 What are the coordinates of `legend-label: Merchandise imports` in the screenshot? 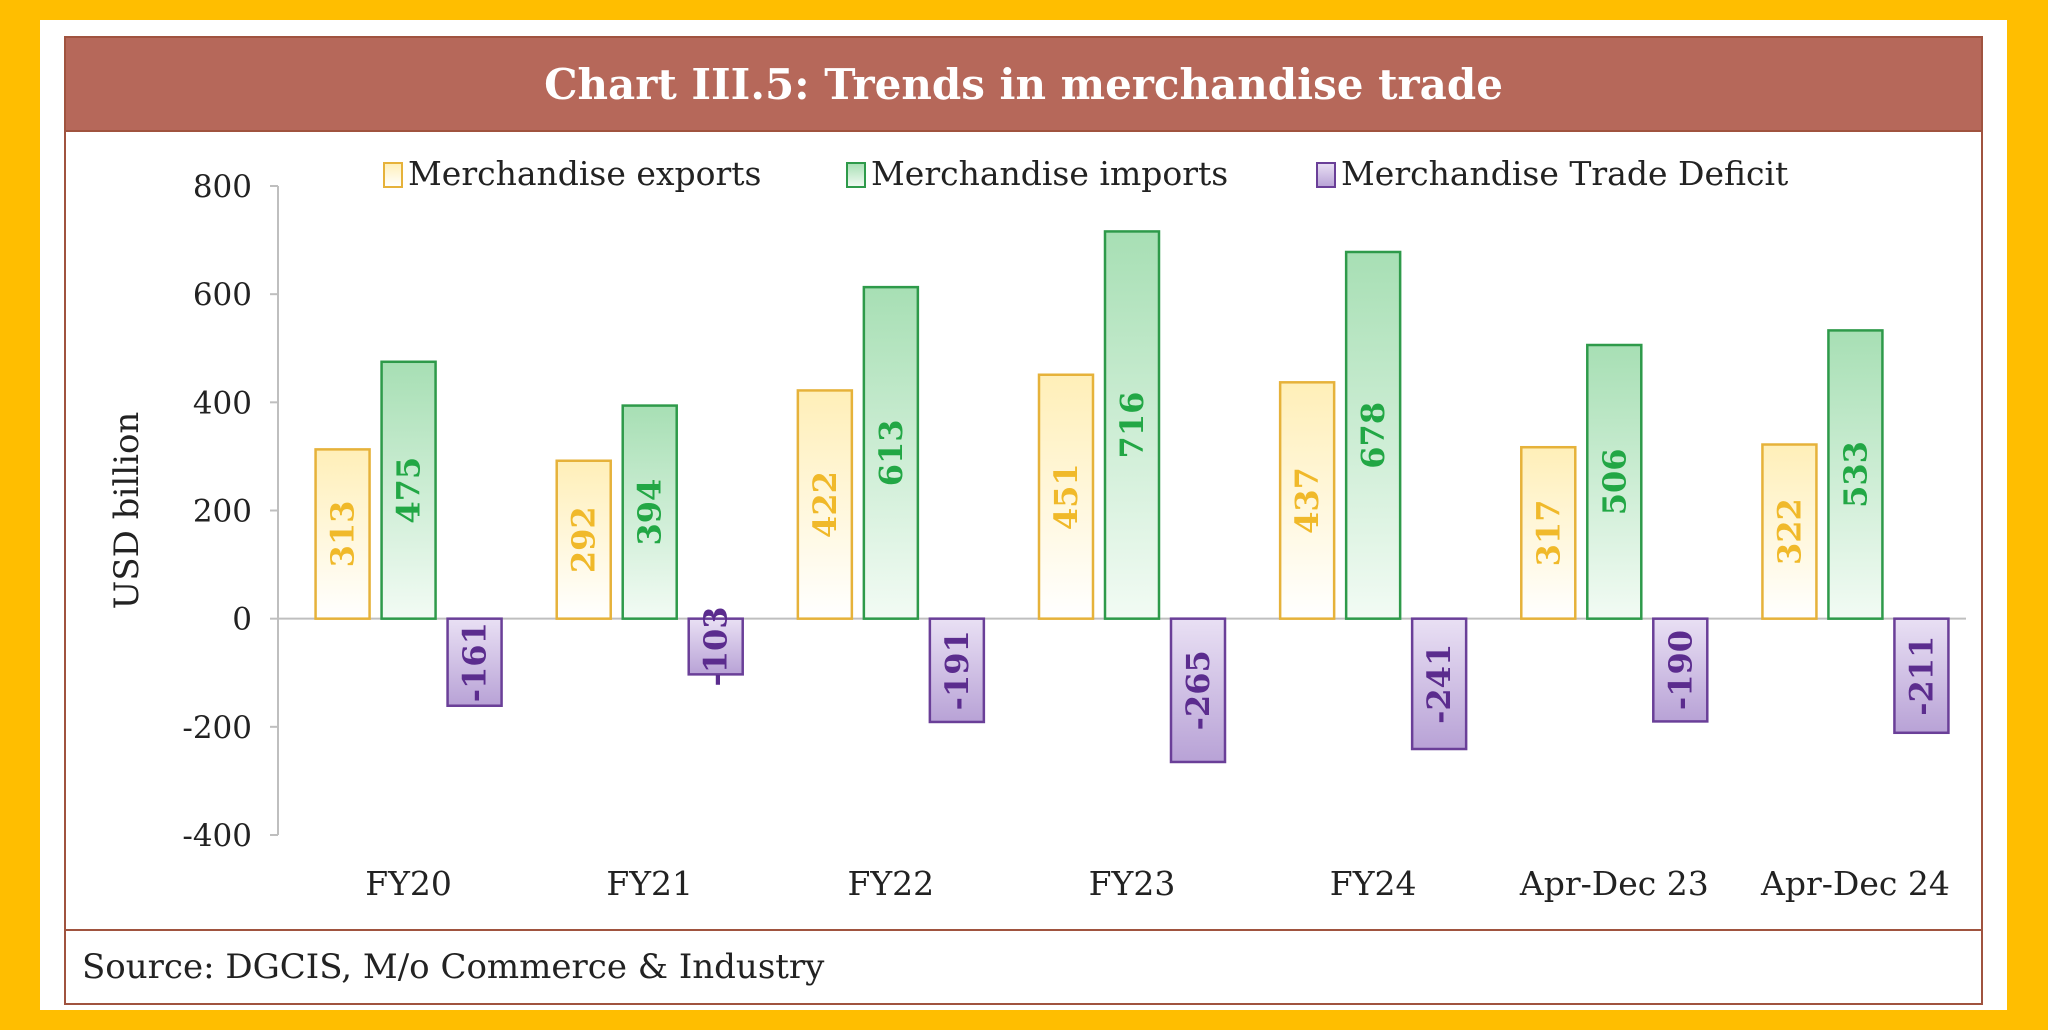 It's located at (1049, 173).